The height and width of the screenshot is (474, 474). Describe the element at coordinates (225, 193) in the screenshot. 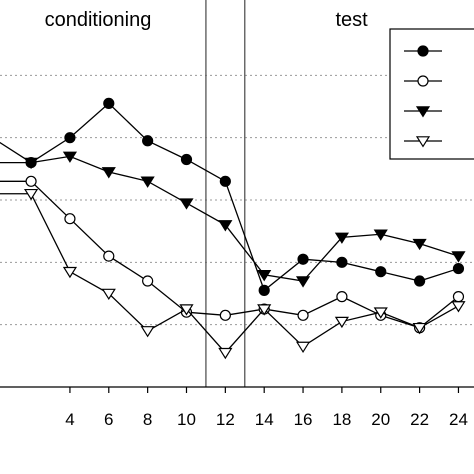

I see `phase-boundaries` at that location.